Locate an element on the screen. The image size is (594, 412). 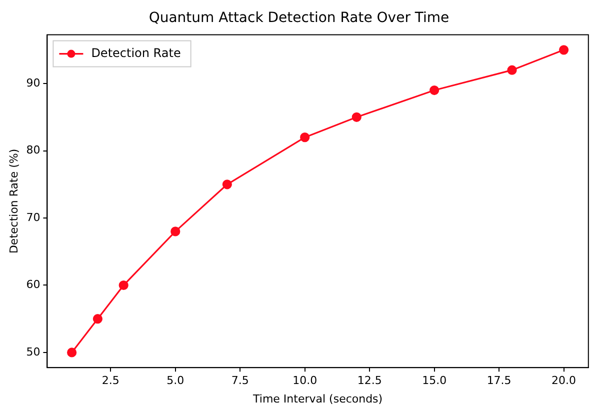
x-tick-label: 12.5 is located at coordinates (369, 381).